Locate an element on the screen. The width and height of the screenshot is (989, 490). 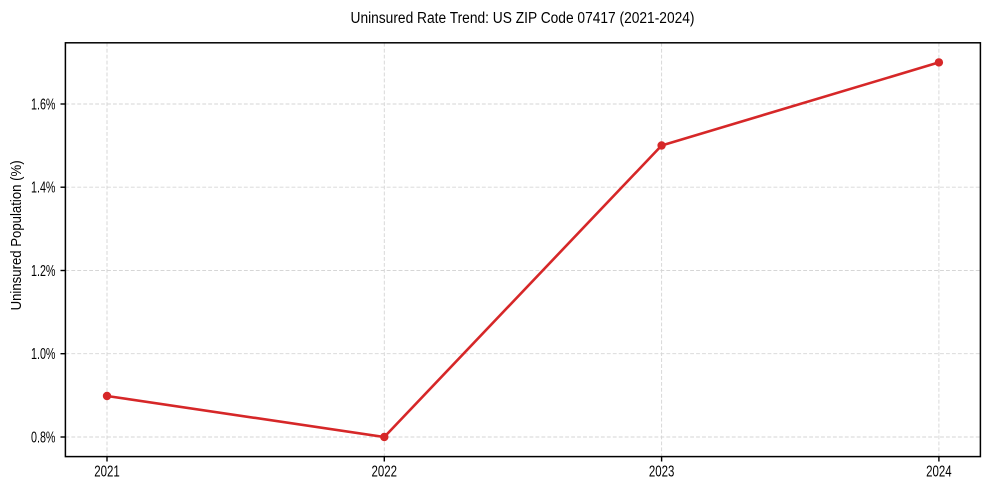
svg-text: 1.2% is located at coordinates (43, 271).